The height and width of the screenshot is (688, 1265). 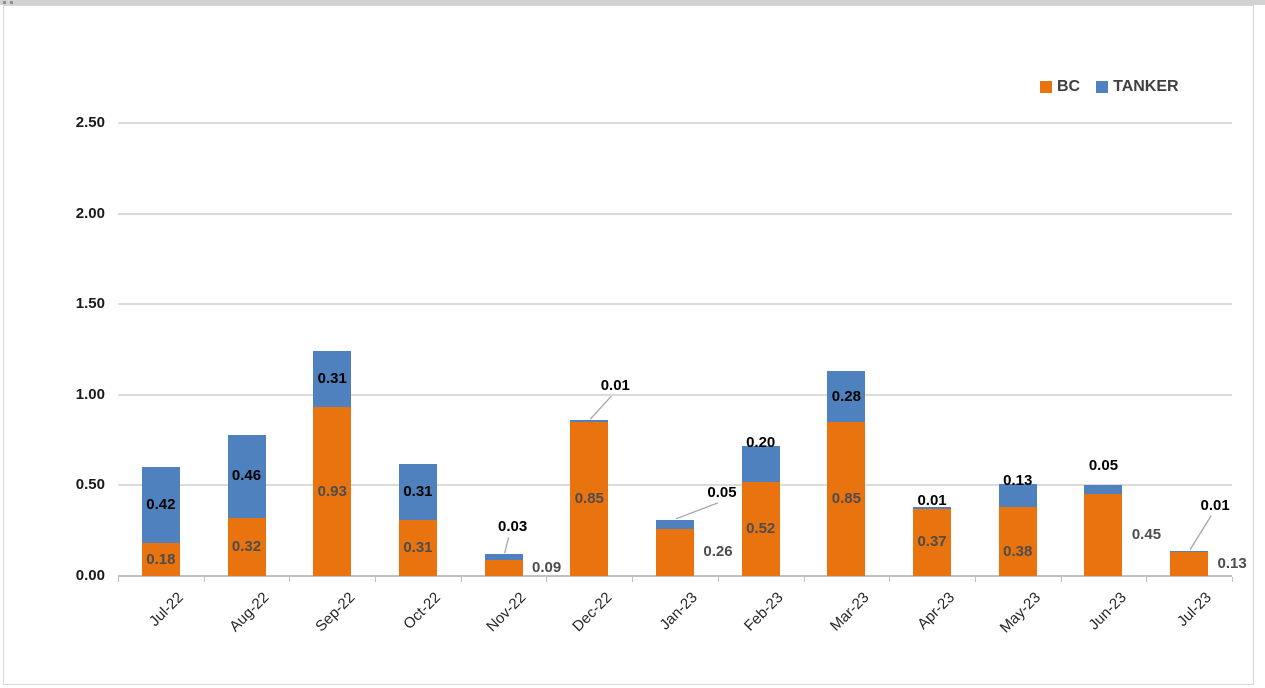 I want to click on bc-data-label: 0.37, so click(x=932, y=542).